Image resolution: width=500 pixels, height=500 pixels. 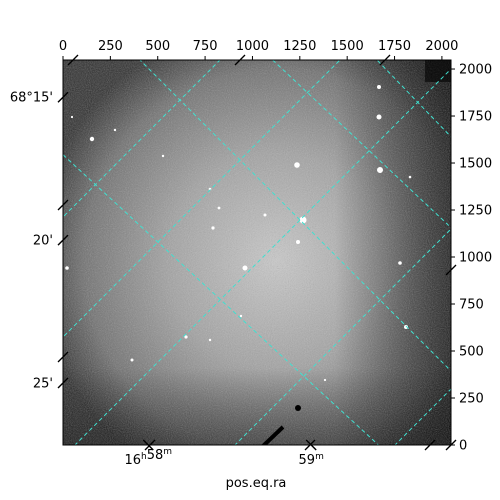 What do you see at coordinates (394, 46) in the screenshot?
I see `x-top-tick-label: 1750` at bounding box center [394, 46].